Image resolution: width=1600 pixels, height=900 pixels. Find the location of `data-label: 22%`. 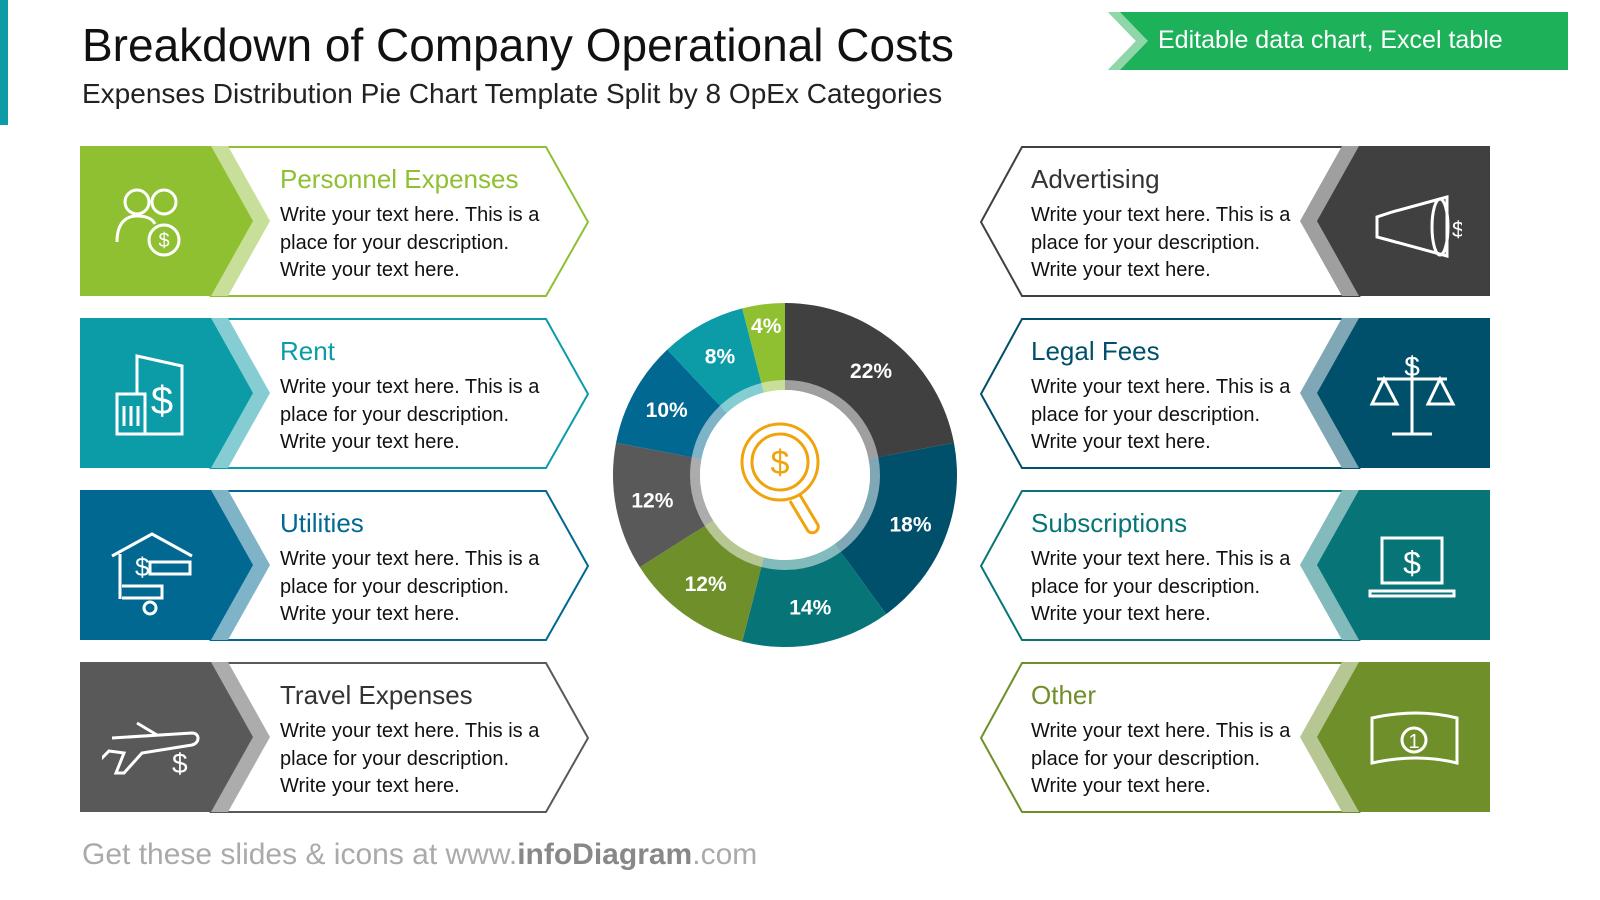

data-label: 22% is located at coordinates (871, 371).